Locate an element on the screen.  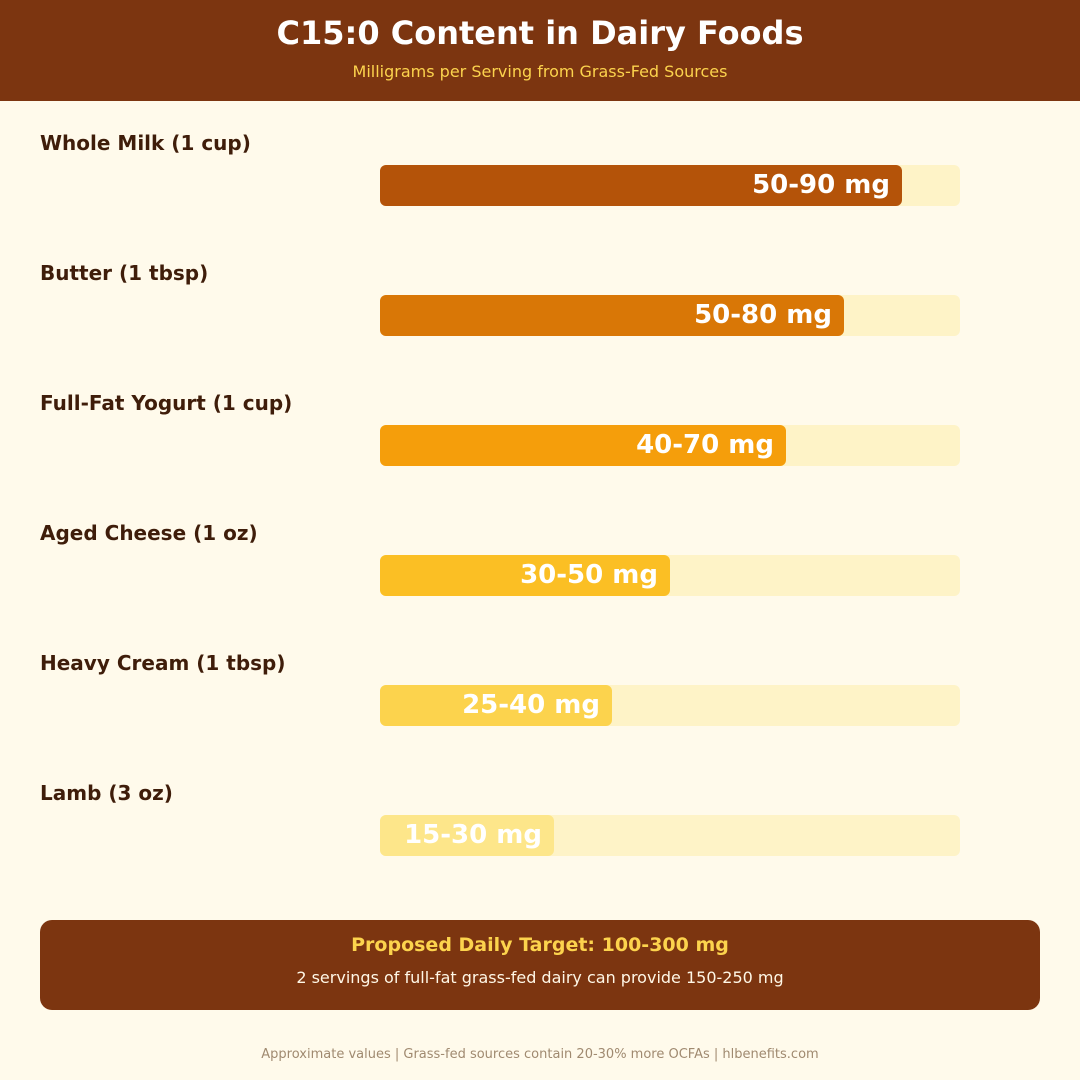
callout-title: Proposed Daily Target: 100-300 mg is located at coordinates (540, 945).